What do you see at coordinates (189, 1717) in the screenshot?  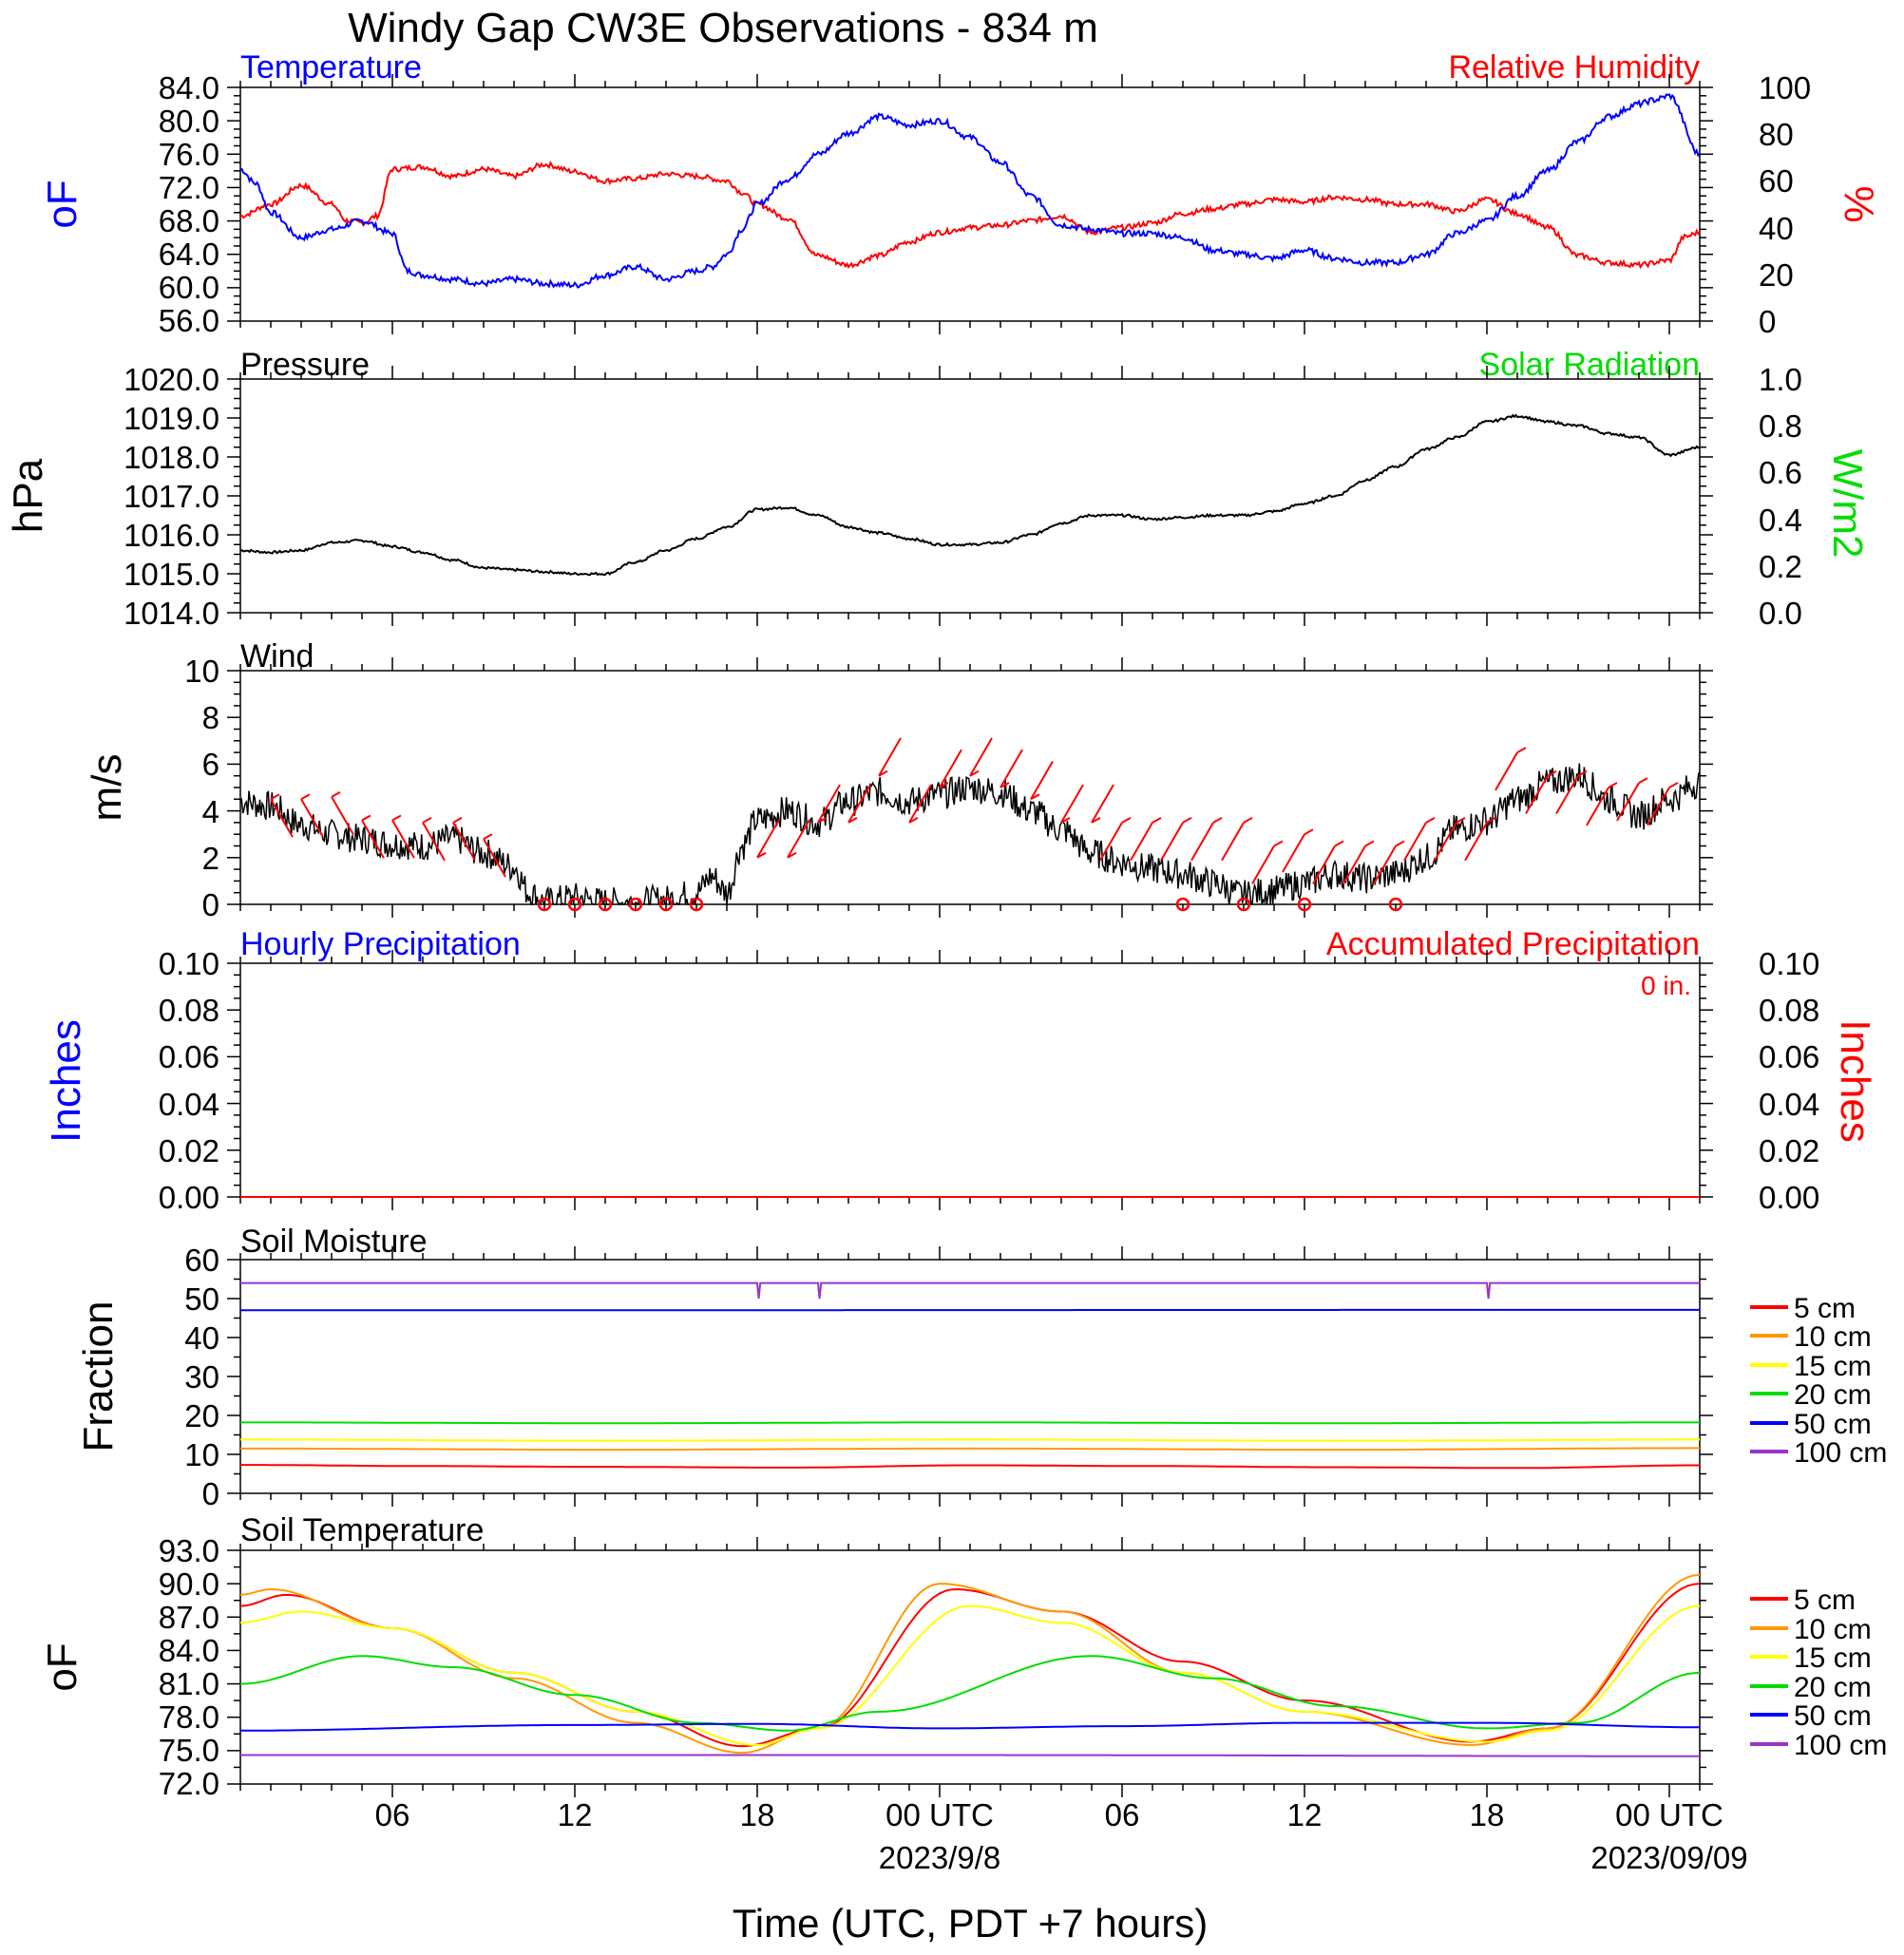 I see `soil-temp-tick-label: 78.0` at bounding box center [189, 1717].